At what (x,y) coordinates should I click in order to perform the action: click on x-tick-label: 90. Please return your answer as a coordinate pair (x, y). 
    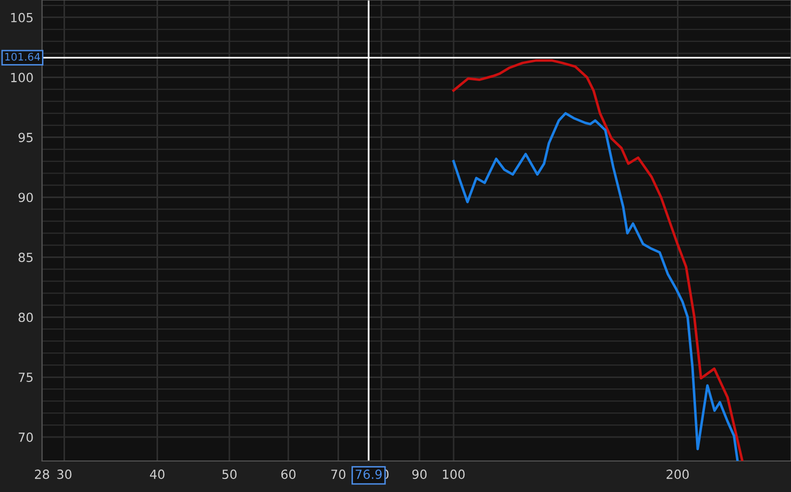
    Looking at the image, I should click on (419, 475).